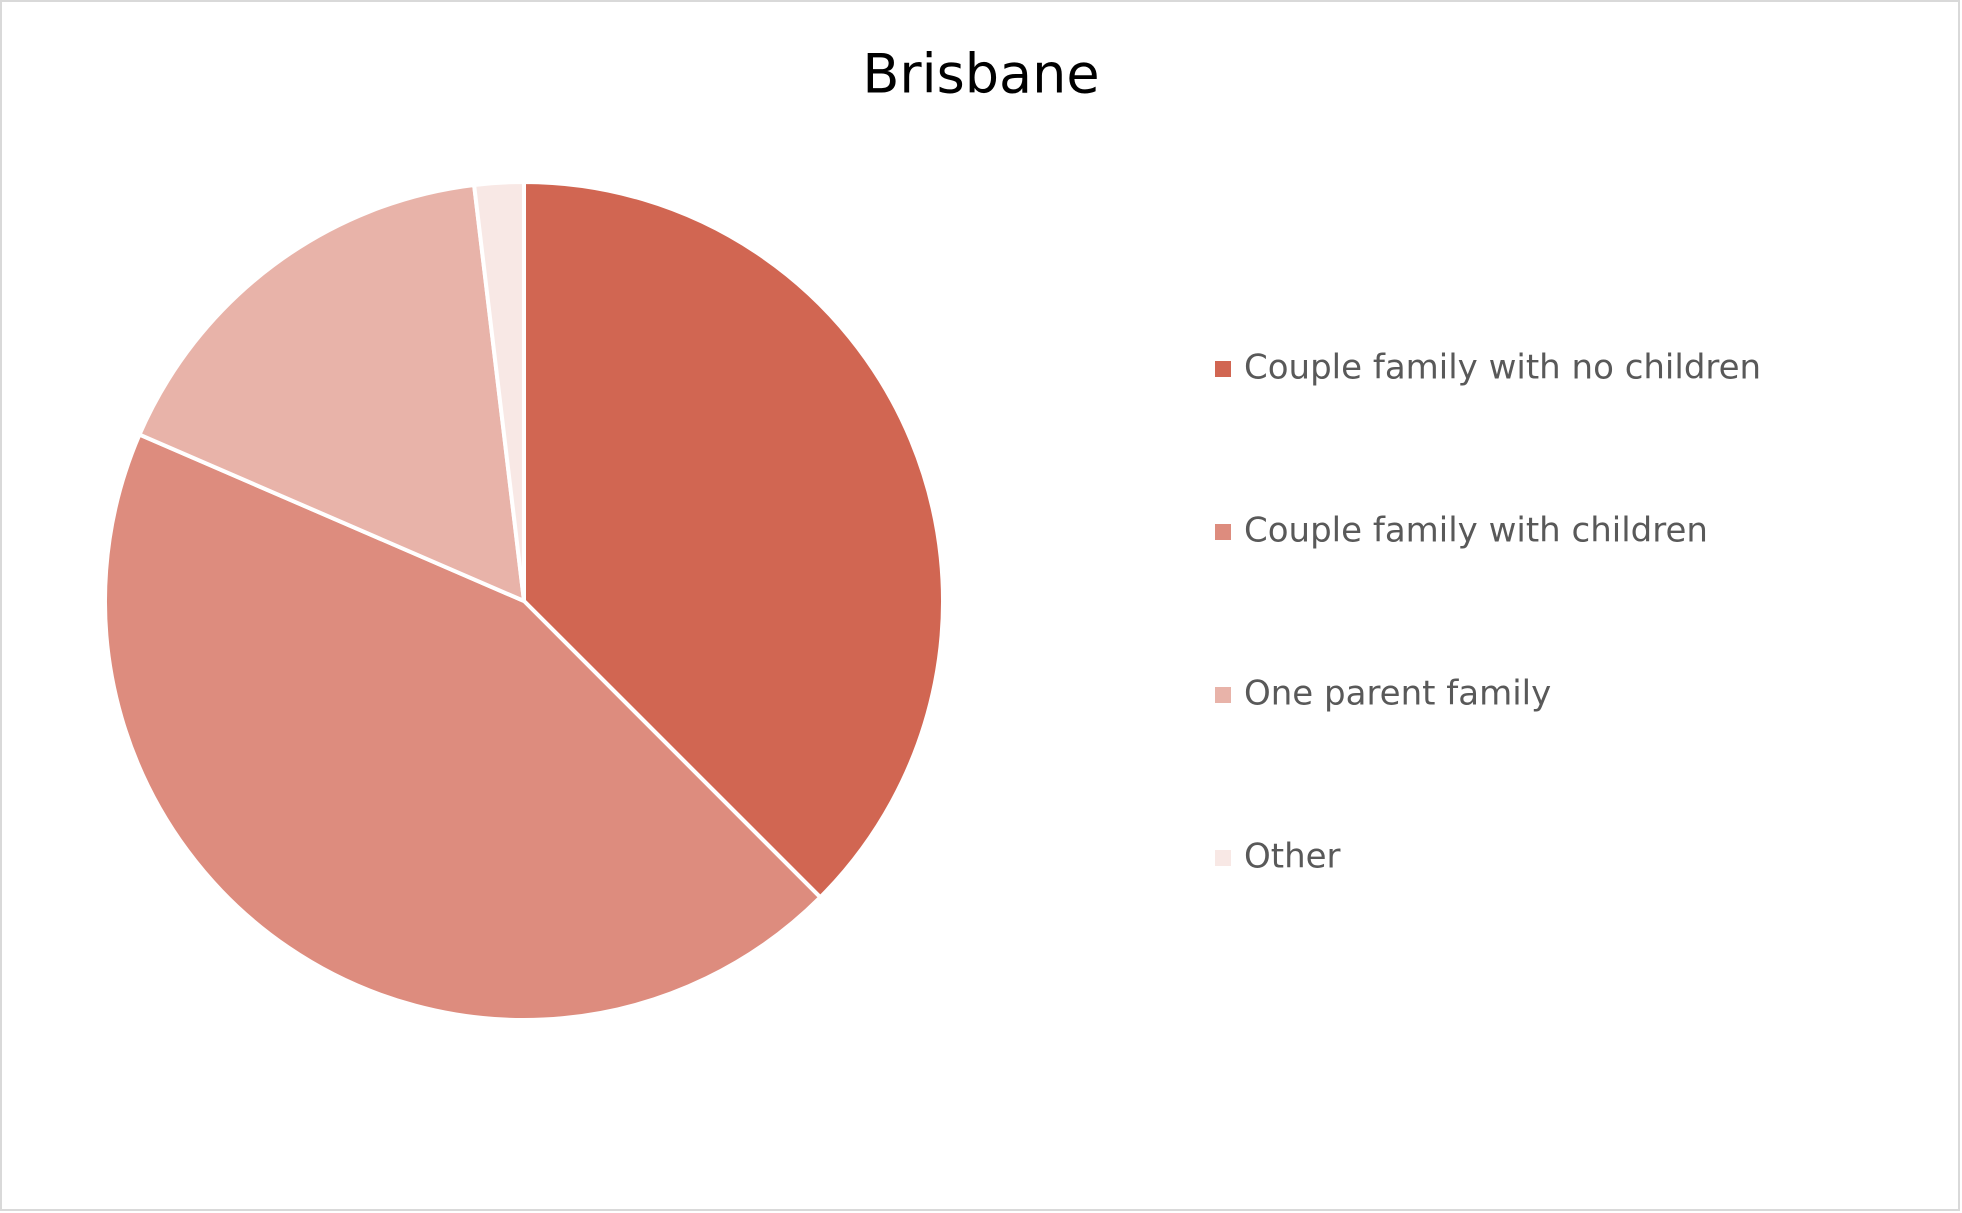 This screenshot has height=1213, width=1962. What do you see at coordinates (1502, 368) in the screenshot?
I see `legend-label: Couple family with no children` at bounding box center [1502, 368].